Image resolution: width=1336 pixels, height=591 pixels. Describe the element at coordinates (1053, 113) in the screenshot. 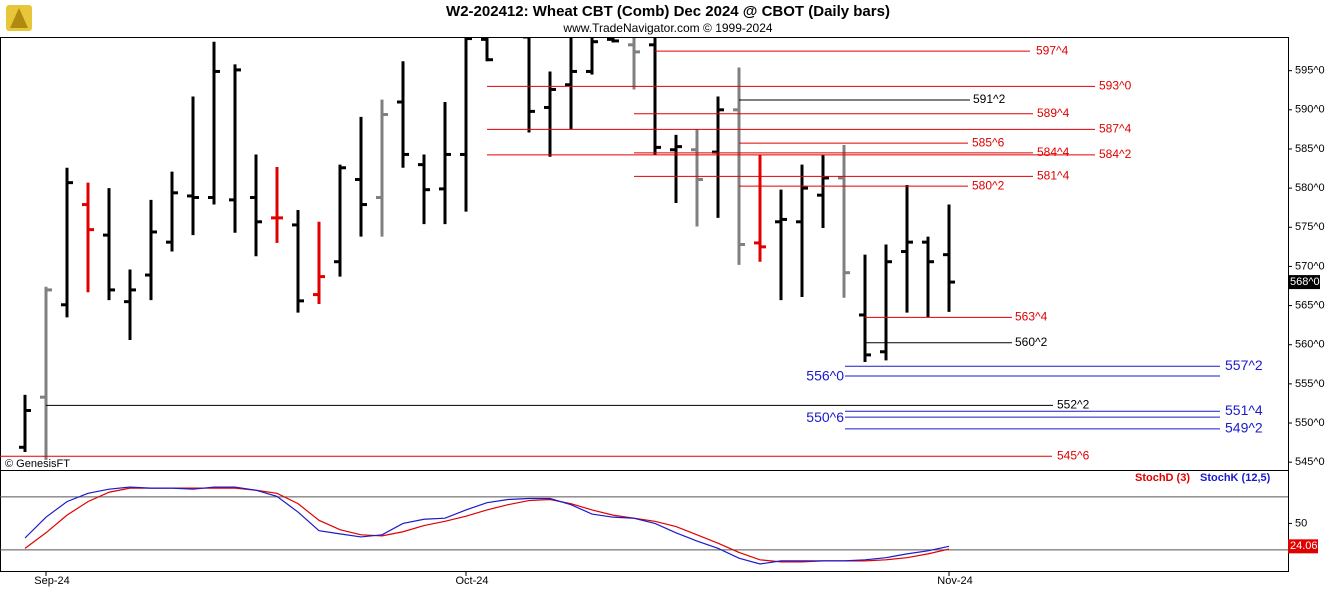

I see `level-label: 589^4` at that location.